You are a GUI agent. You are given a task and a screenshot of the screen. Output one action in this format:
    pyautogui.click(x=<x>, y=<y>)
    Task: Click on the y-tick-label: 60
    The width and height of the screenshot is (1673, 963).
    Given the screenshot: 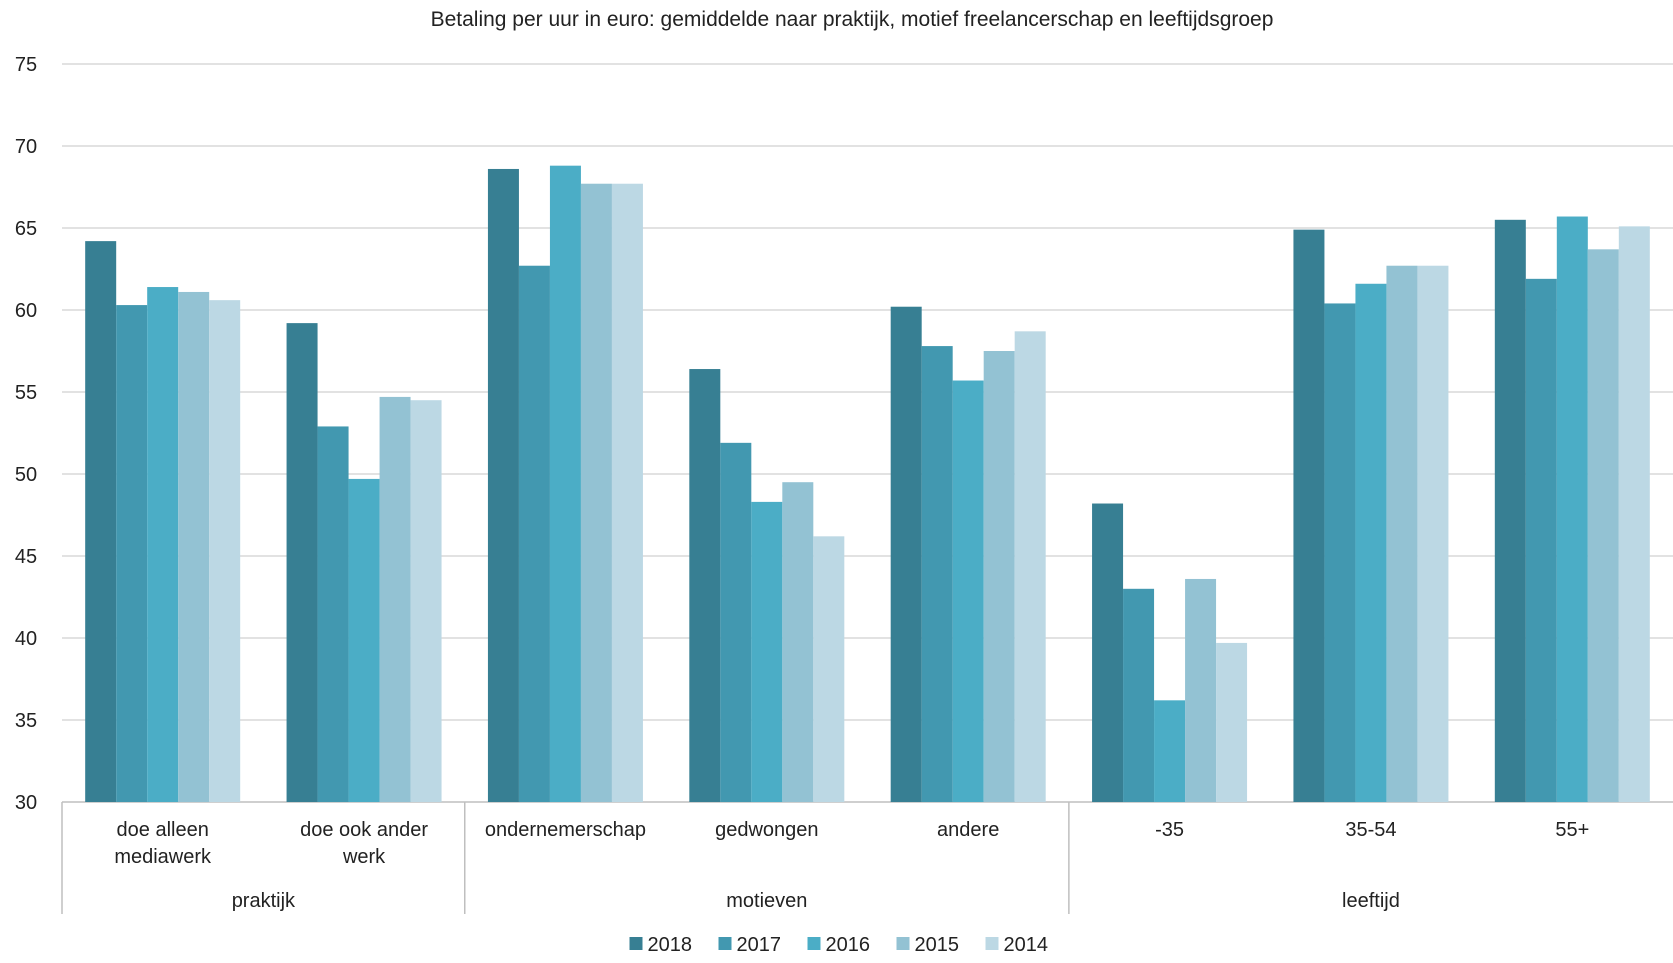 What is the action you would take?
    pyautogui.click(x=26, y=311)
    